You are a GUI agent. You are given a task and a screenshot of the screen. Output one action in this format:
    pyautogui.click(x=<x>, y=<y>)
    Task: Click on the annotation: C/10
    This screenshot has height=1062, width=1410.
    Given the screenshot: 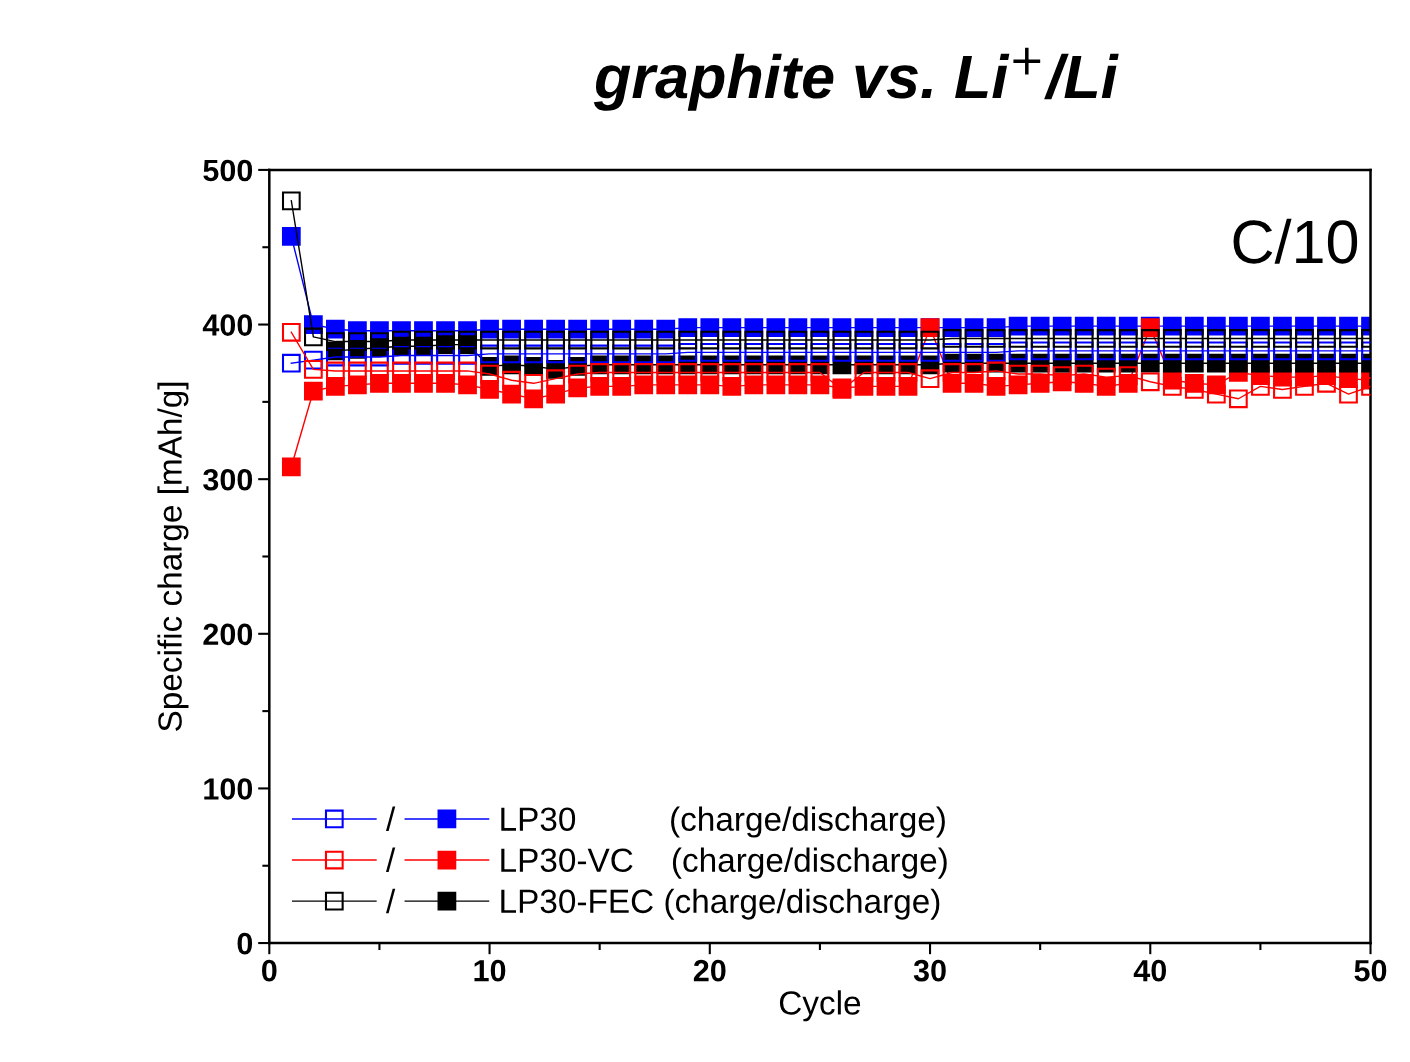 What is the action you would take?
    pyautogui.click(x=1295, y=241)
    